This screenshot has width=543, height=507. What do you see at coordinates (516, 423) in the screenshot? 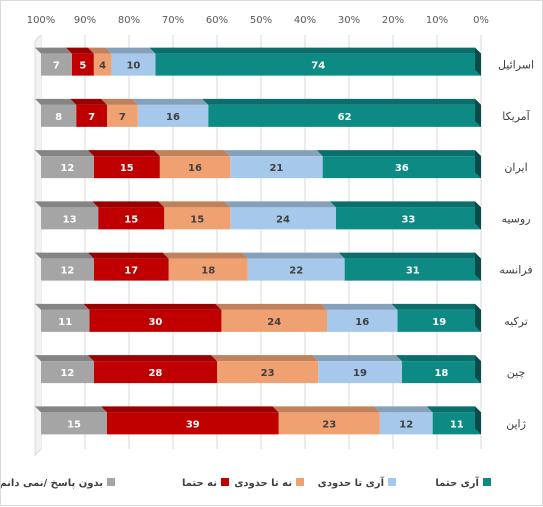
I see `category-label: ژاپن` at bounding box center [516, 423].